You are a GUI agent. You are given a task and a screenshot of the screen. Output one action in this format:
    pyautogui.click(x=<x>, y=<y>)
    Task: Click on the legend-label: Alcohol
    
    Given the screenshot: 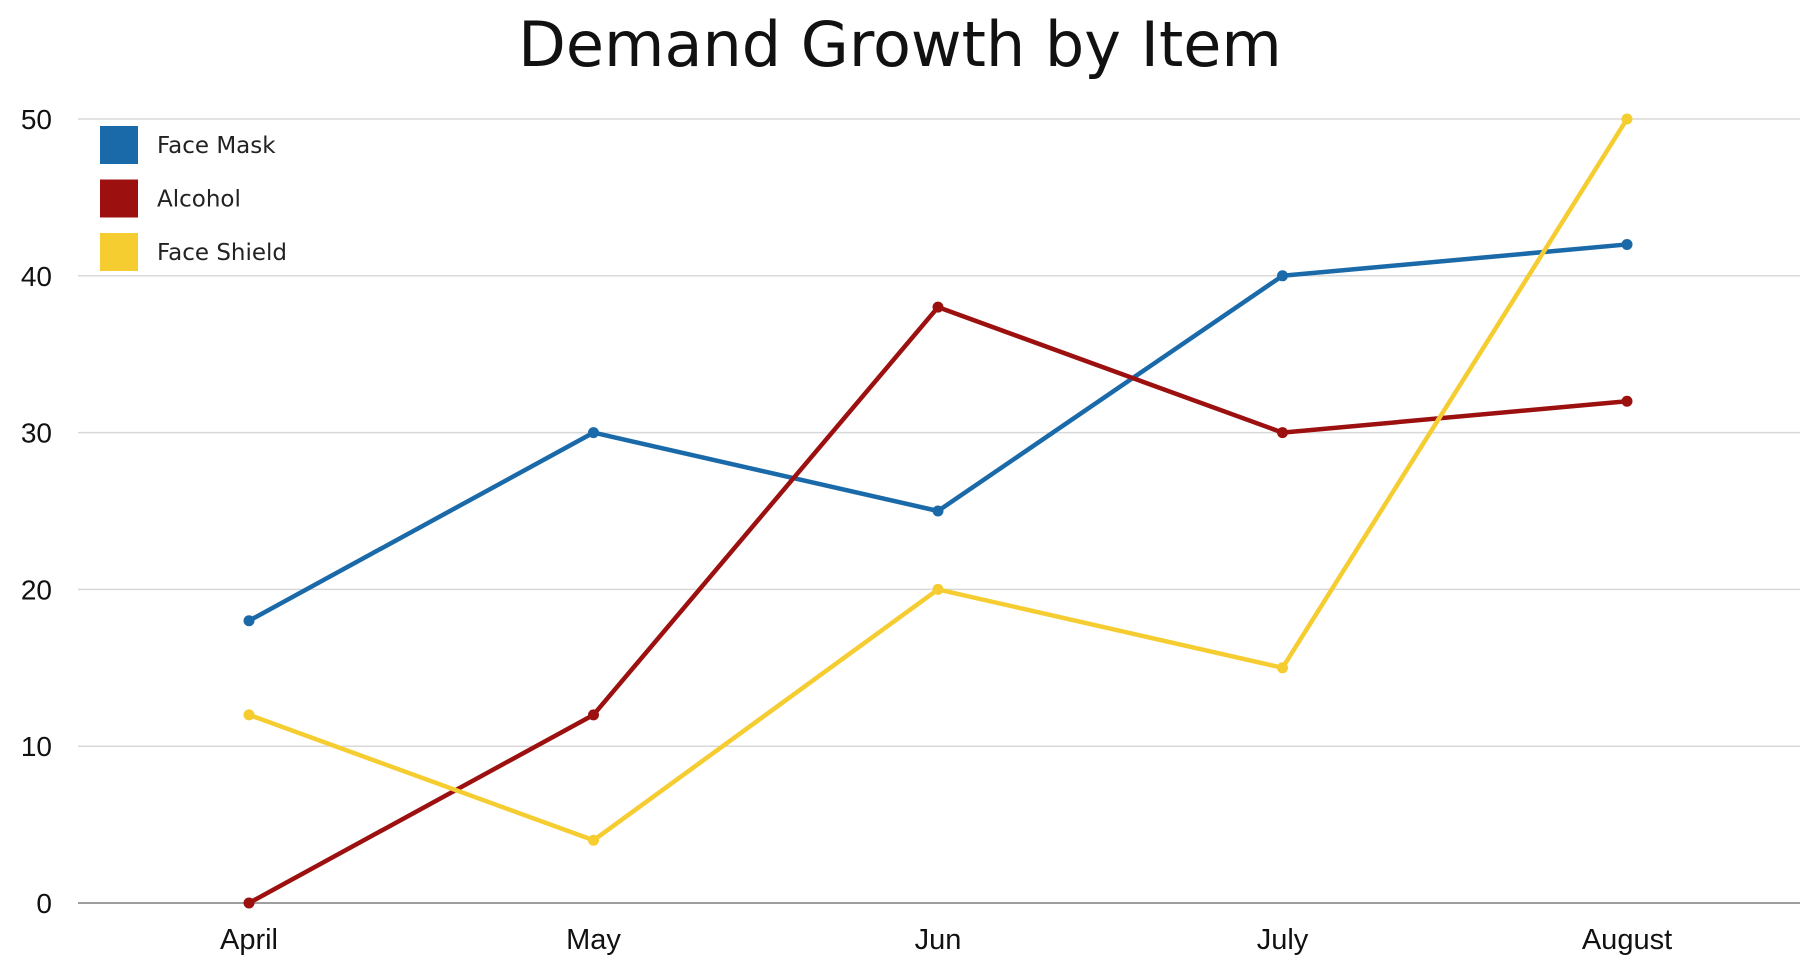 What is the action you would take?
    pyautogui.click(x=199, y=200)
    